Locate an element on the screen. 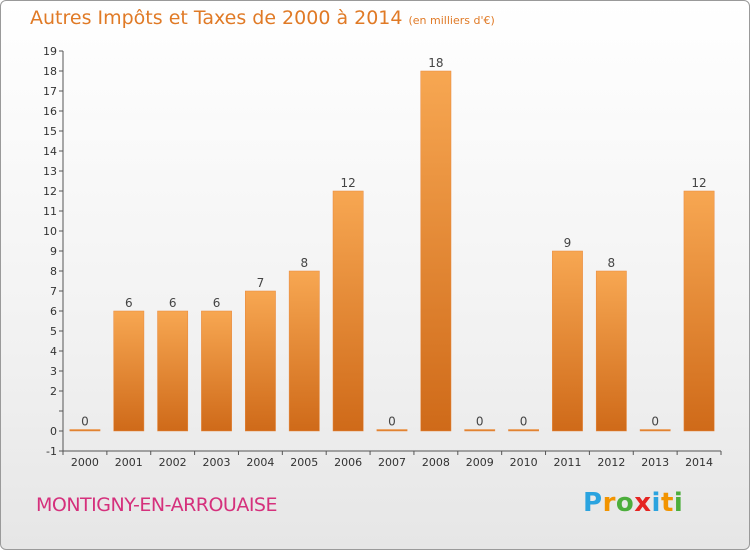  x-tick-label: 2012 is located at coordinates (611, 462).